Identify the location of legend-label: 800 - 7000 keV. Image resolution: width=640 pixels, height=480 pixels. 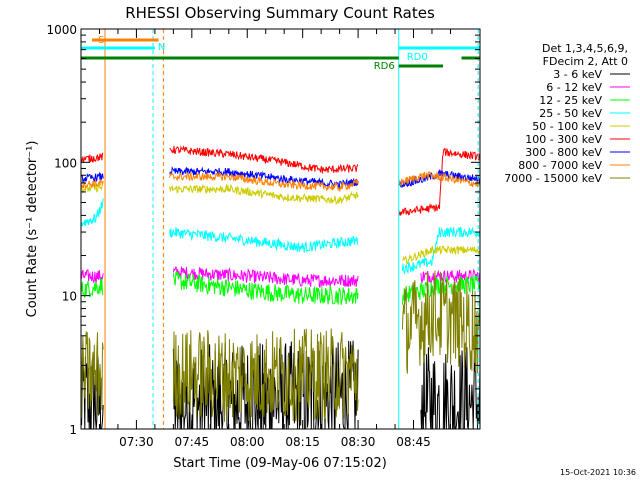
(560, 165).